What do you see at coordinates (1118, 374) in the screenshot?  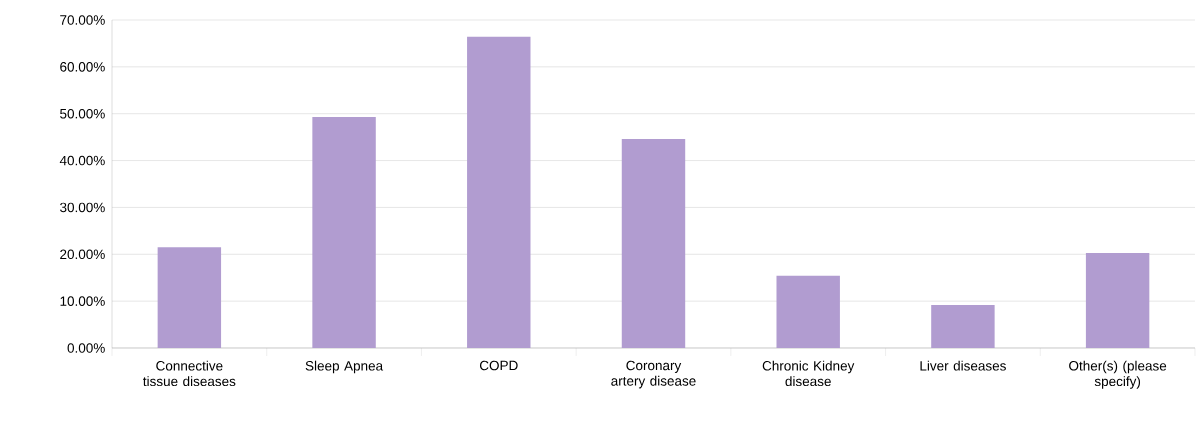 I see `x-tick-label: Other(s) (please specify)` at bounding box center [1118, 374].